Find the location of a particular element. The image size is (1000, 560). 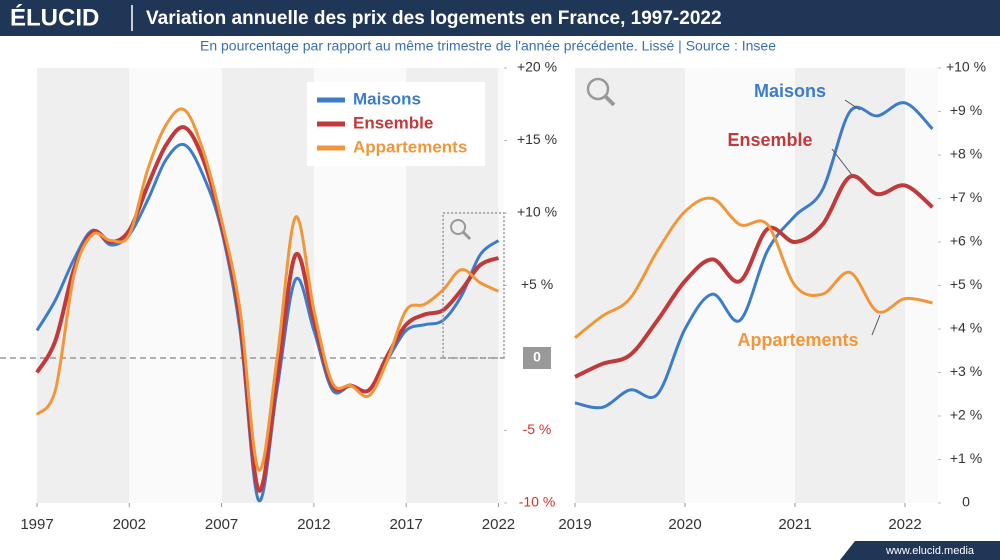

x-tick-label: 2012 is located at coordinates (313, 524).